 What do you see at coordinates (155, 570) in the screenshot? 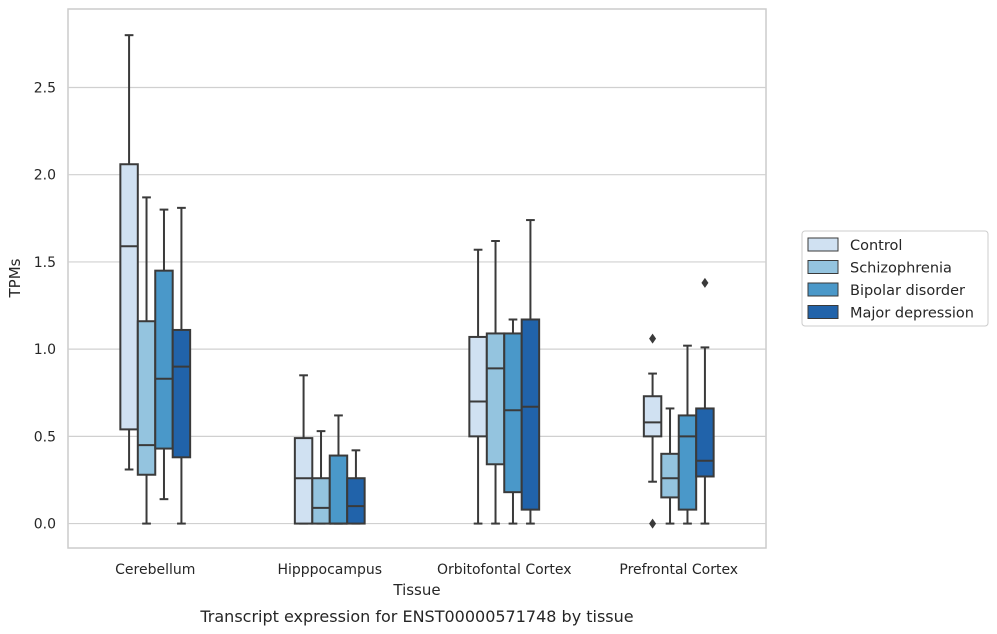
I see `x-tick-label: Cerebellum` at bounding box center [155, 570].